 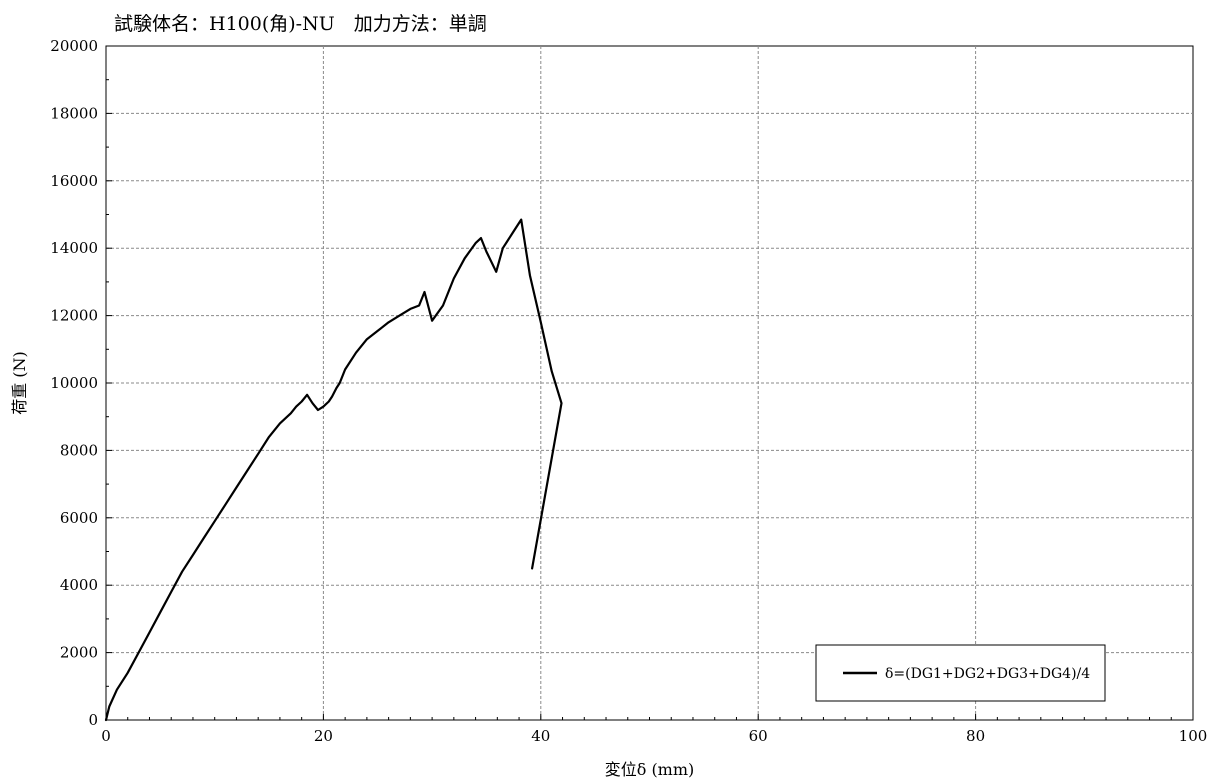 I want to click on x-tick-label: 60, so click(x=758, y=736).